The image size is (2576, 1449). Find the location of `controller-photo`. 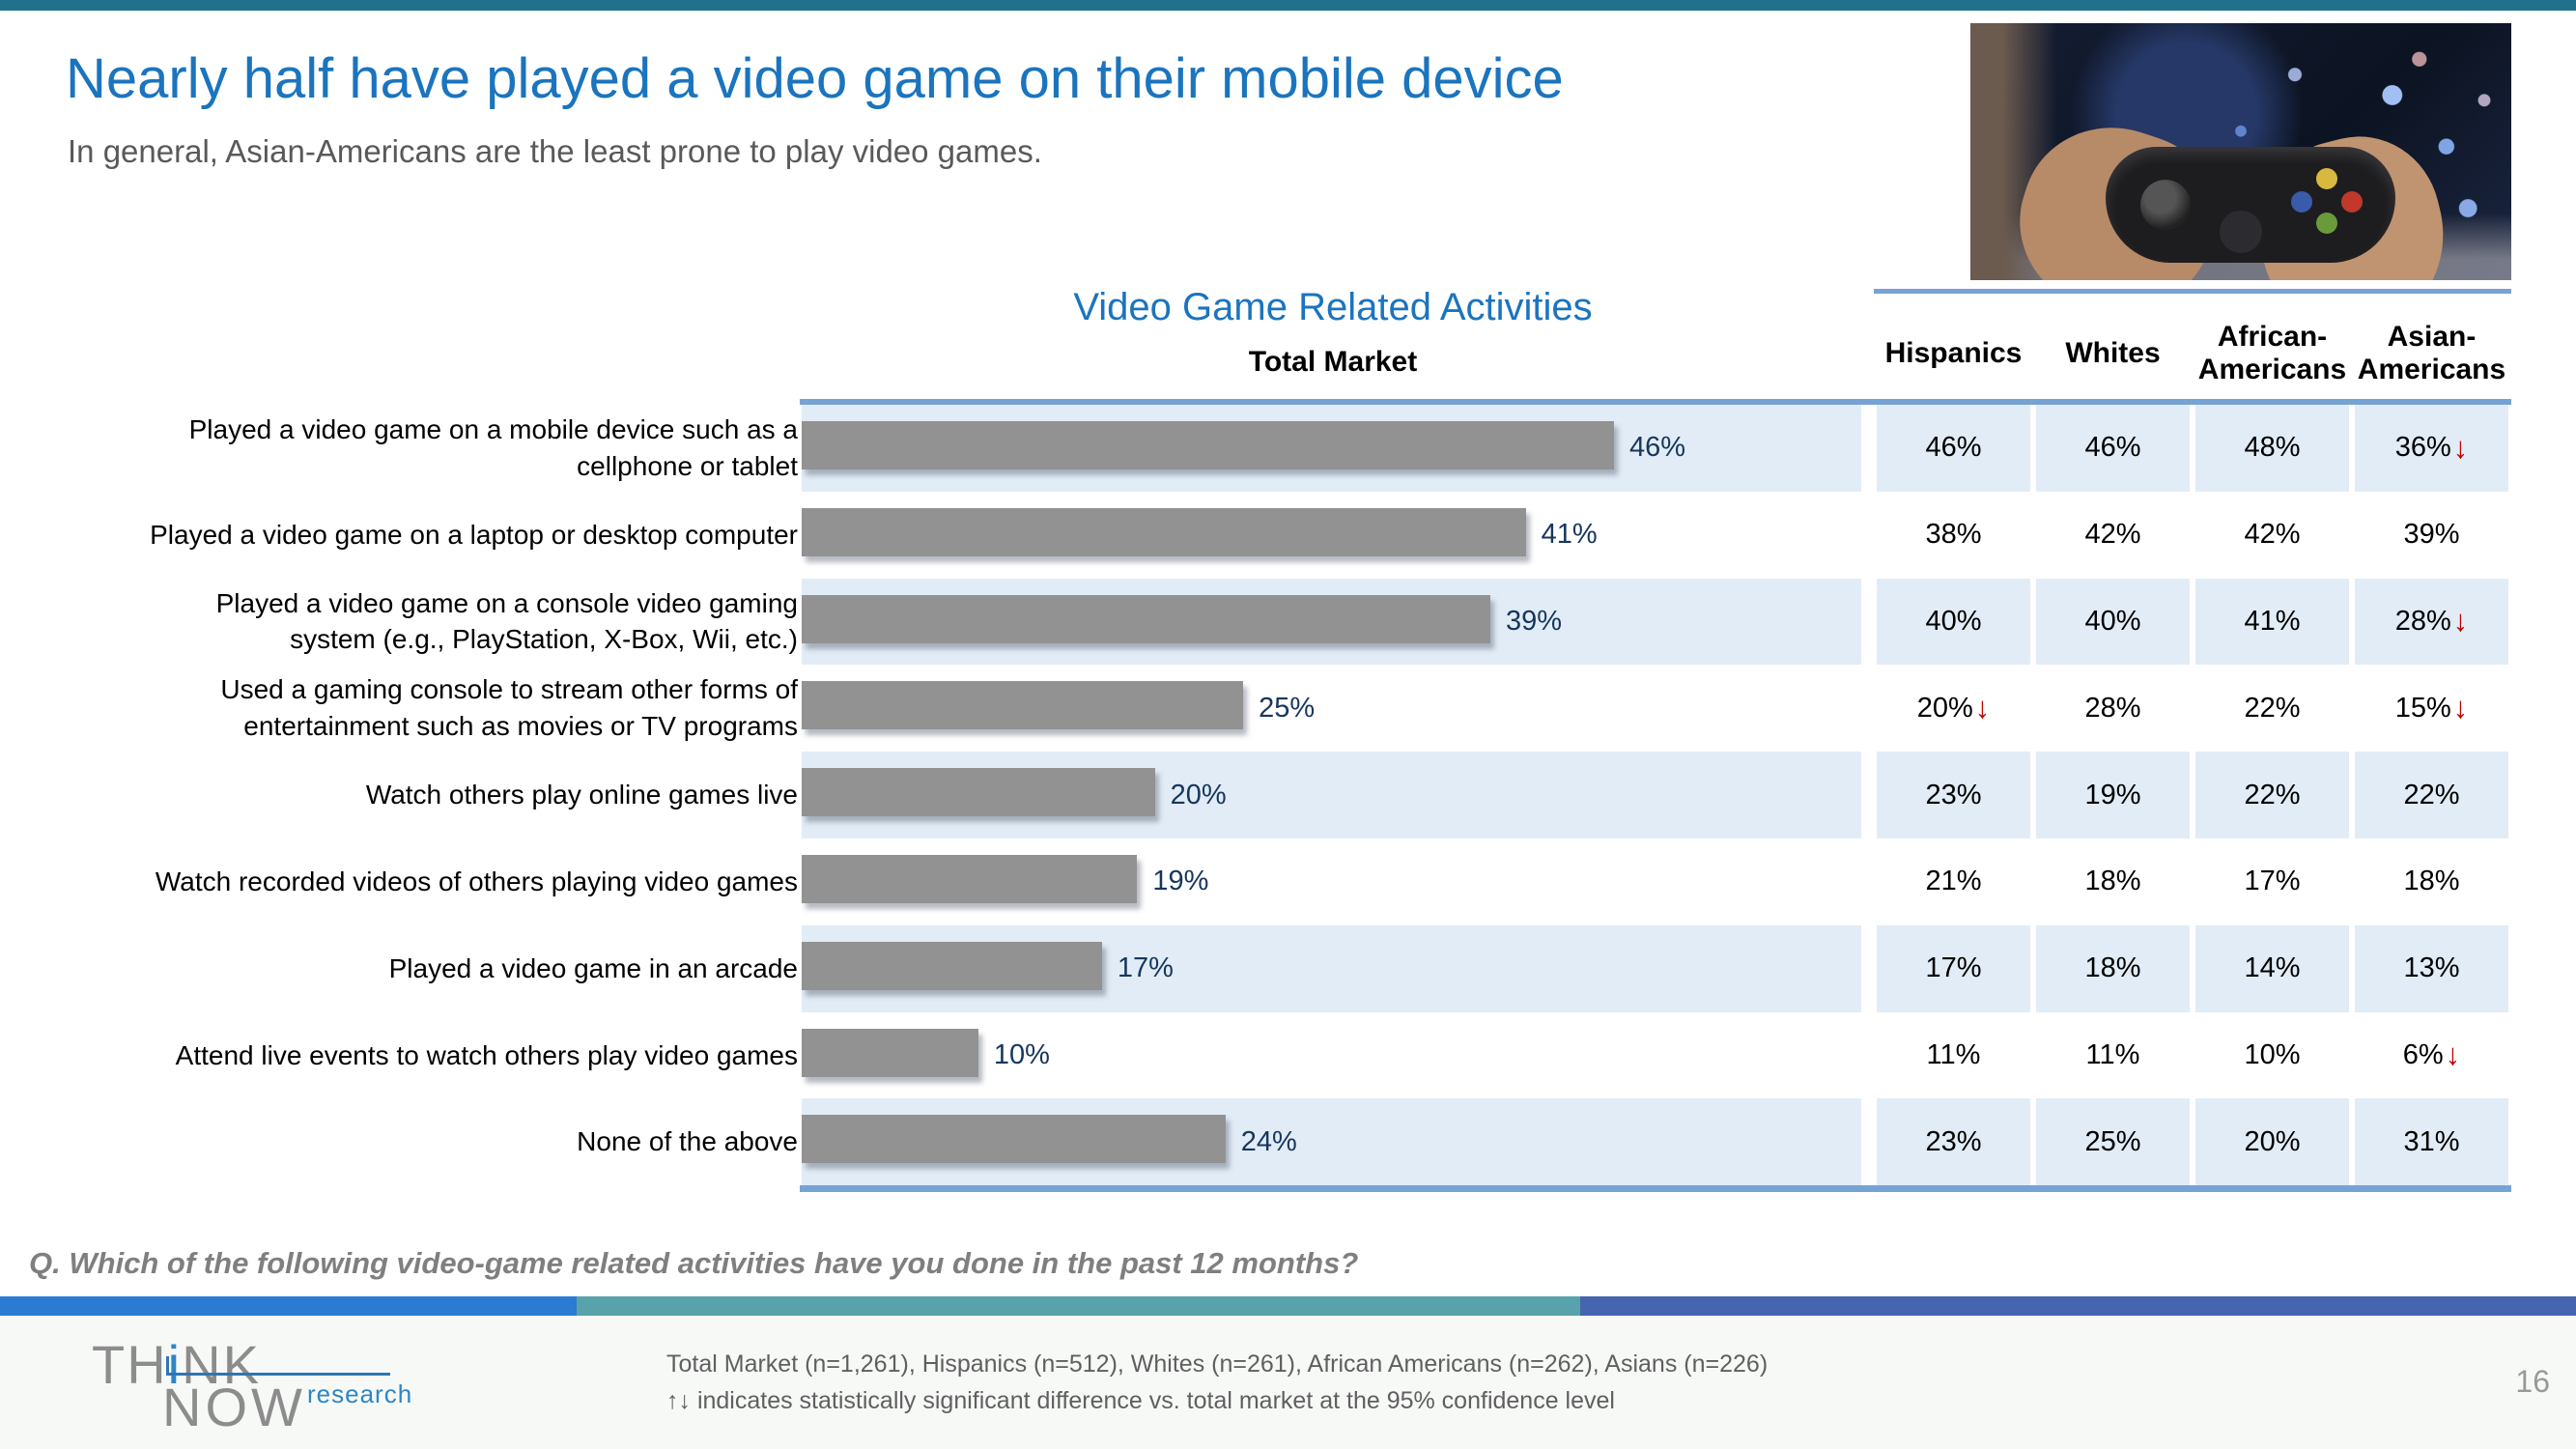

controller-photo is located at coordinates (2240, 151).